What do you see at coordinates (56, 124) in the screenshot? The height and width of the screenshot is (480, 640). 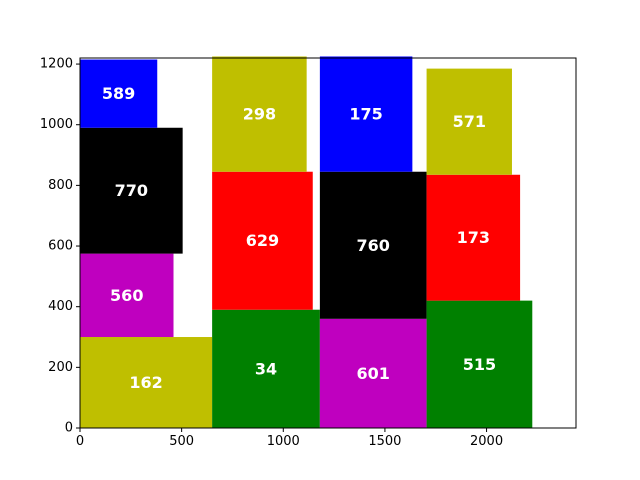 I see `y-tick-label: 1000` at bounding box center [56, 124].